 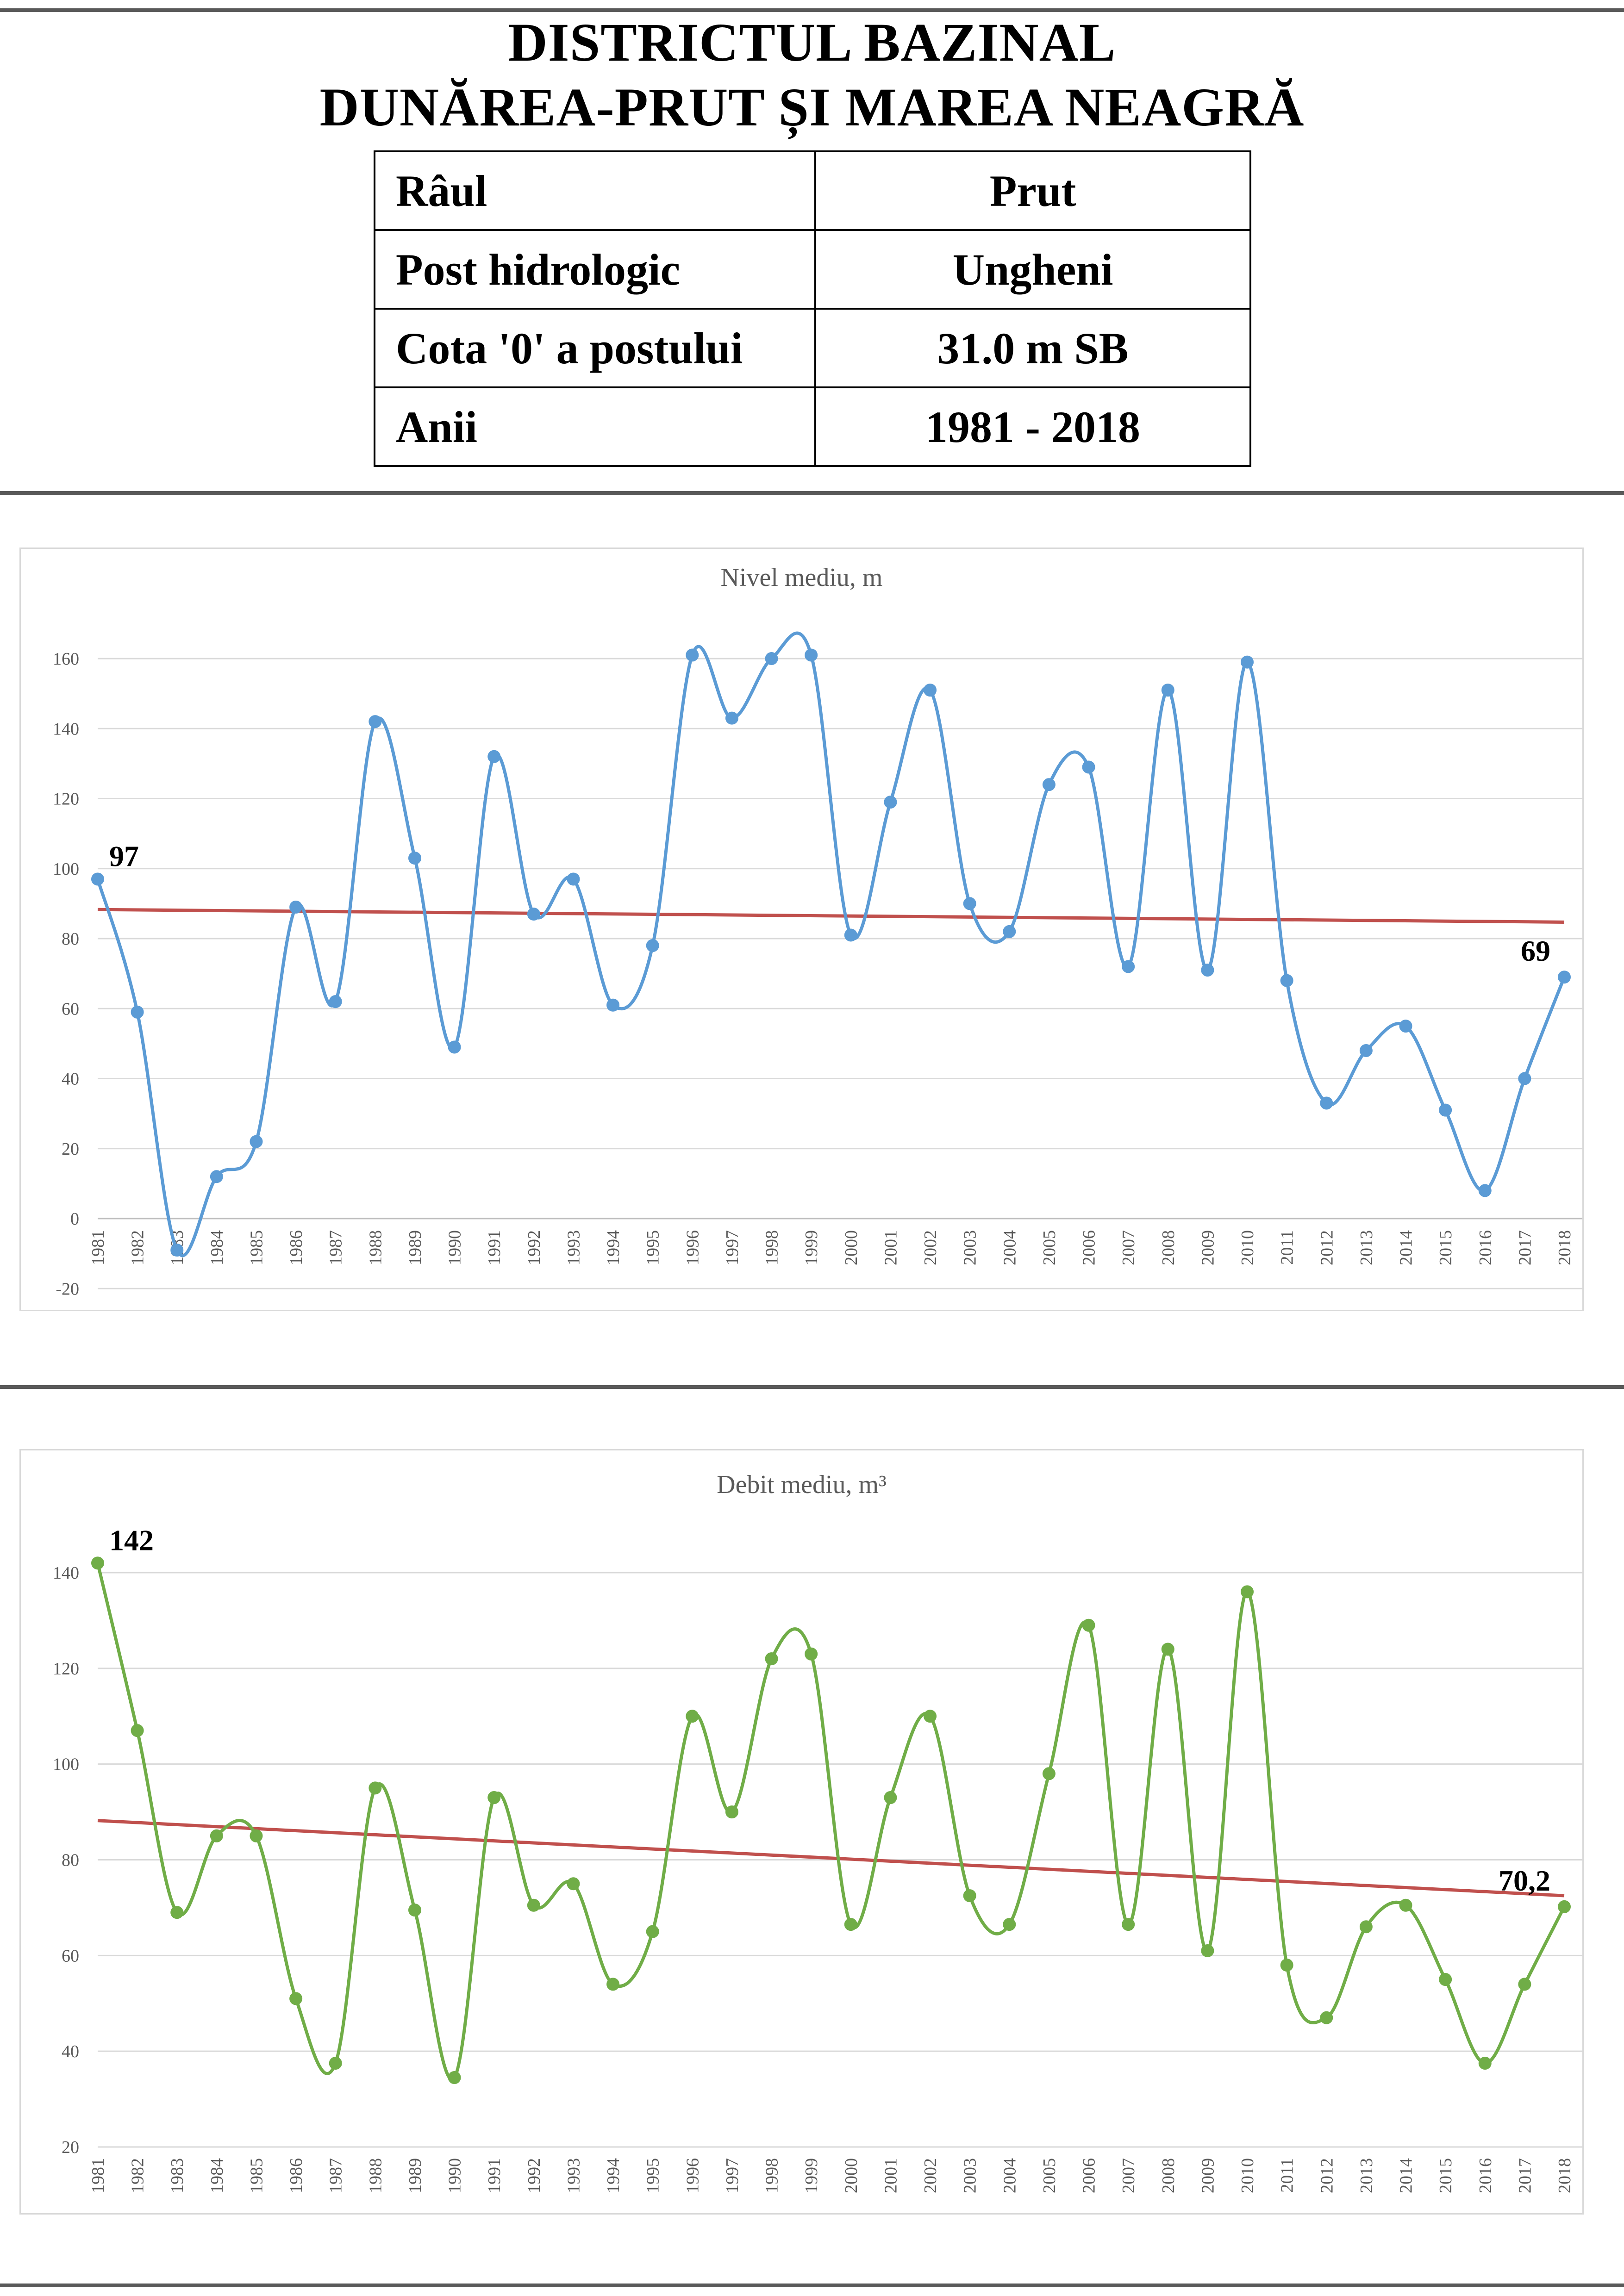 I want to click on data-label: 97, so click(x=124, y=856).